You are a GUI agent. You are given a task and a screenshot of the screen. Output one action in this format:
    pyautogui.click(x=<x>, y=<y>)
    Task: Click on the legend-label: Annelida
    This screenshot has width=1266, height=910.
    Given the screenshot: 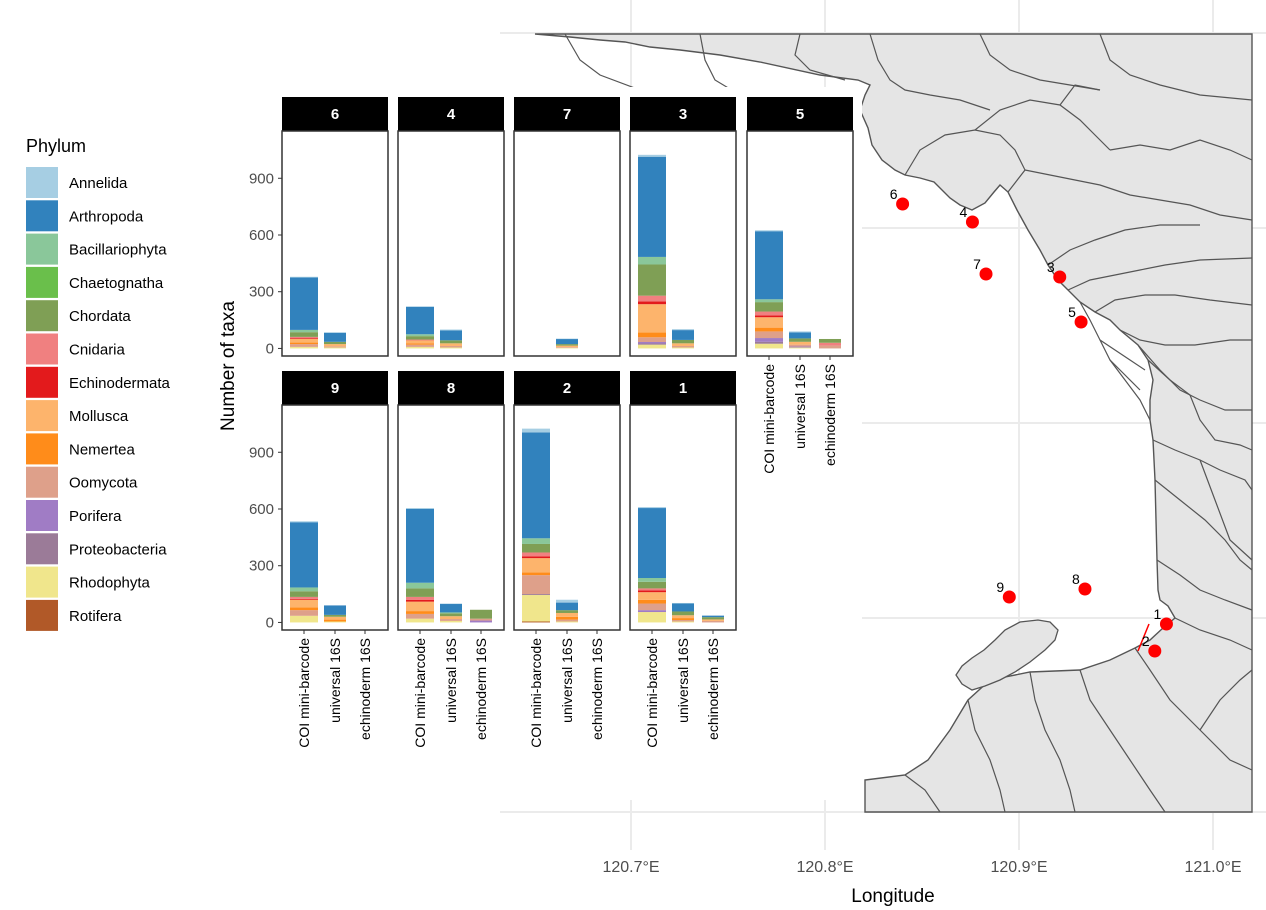 What is the action you would take?
    pyautogui.click(x=98, y=183)
    